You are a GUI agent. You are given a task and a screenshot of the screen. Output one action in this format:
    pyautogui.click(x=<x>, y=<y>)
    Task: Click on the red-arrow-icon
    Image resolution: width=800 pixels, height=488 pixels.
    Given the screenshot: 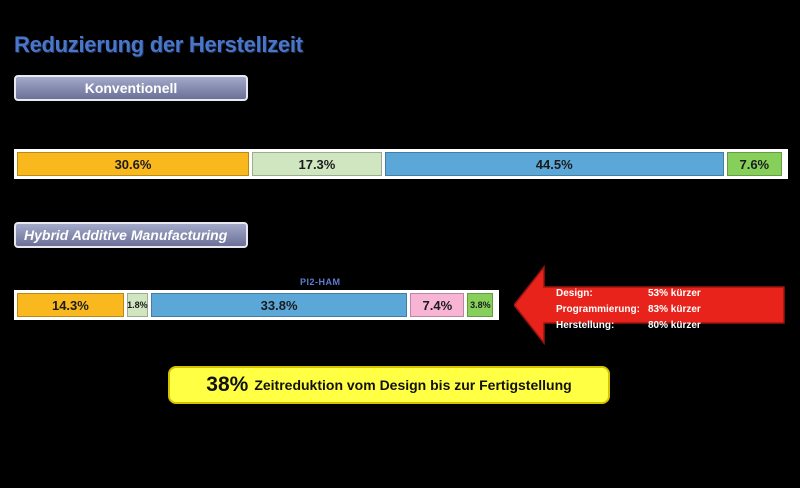 What is the action you would take?
    pyautogui.click(x=649, y=305)
    